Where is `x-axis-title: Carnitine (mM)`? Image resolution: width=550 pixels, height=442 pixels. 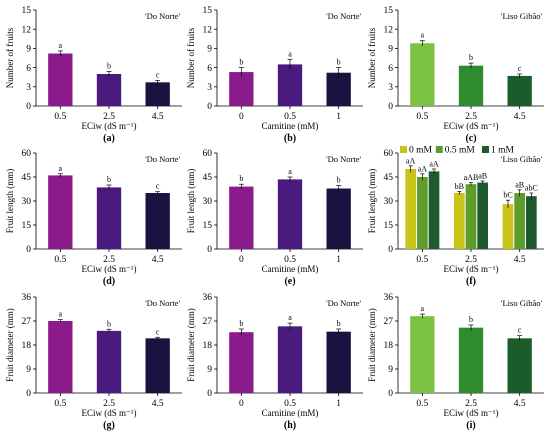 x-axis-title: Carnitine (mM) is located at coordinates (290, 413).